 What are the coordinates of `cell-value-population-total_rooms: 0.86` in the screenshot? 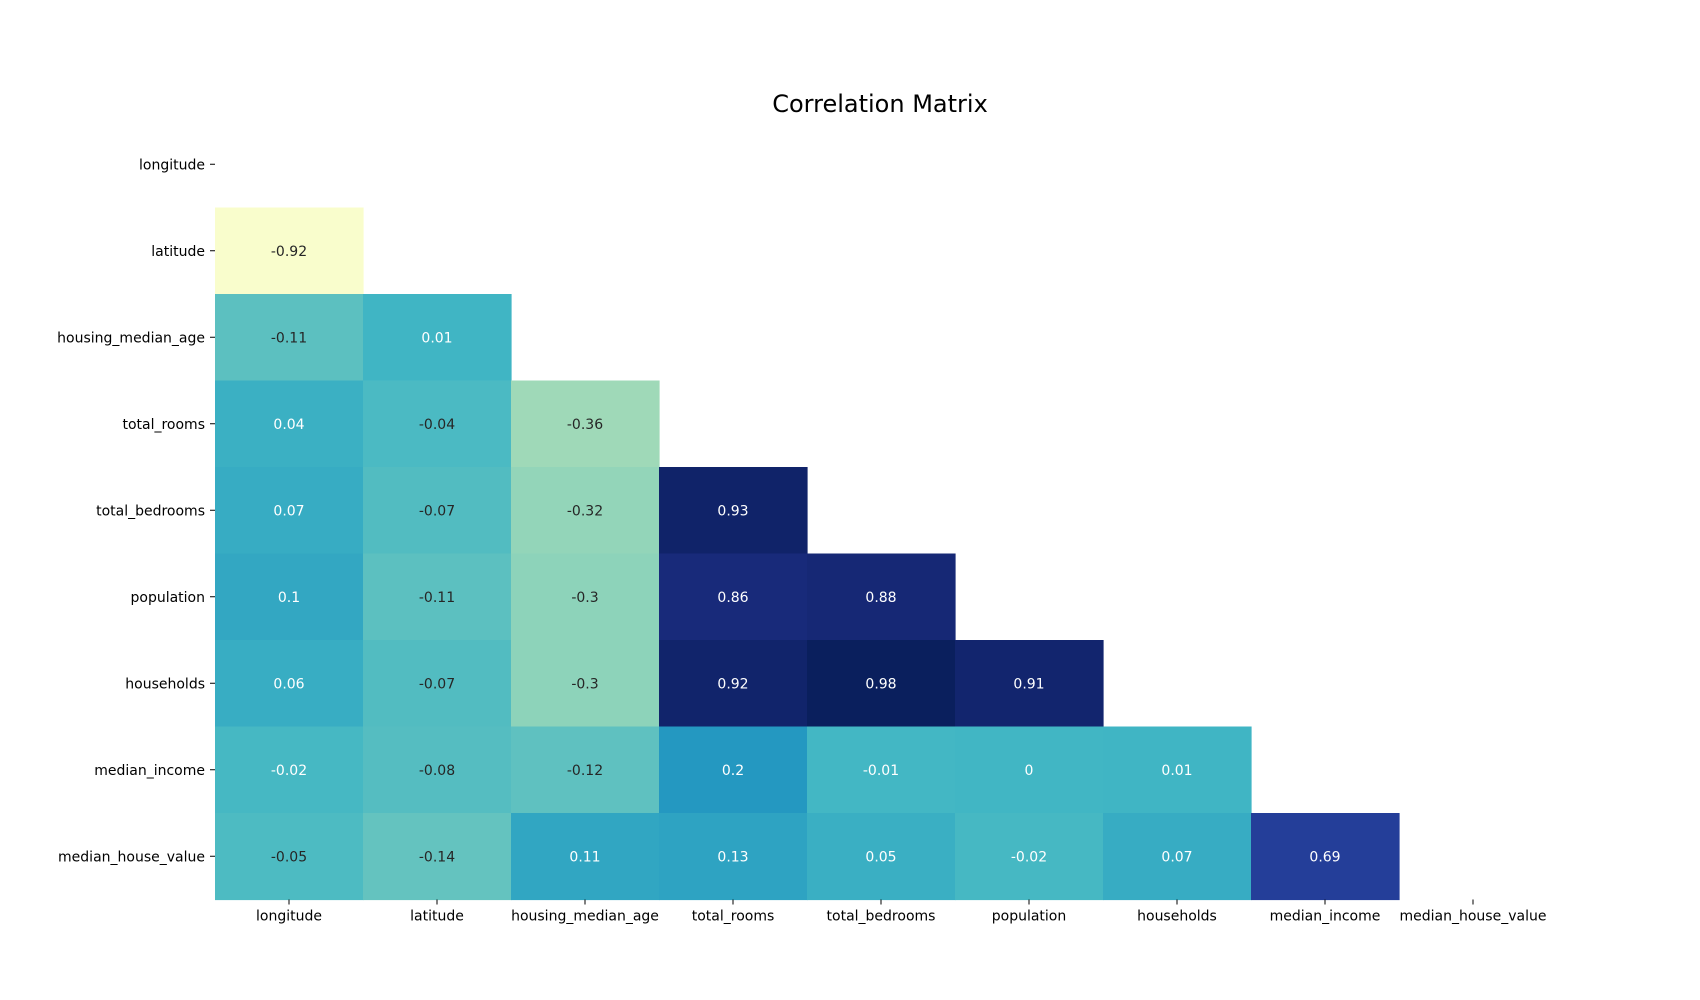 It's located at (732, 598).